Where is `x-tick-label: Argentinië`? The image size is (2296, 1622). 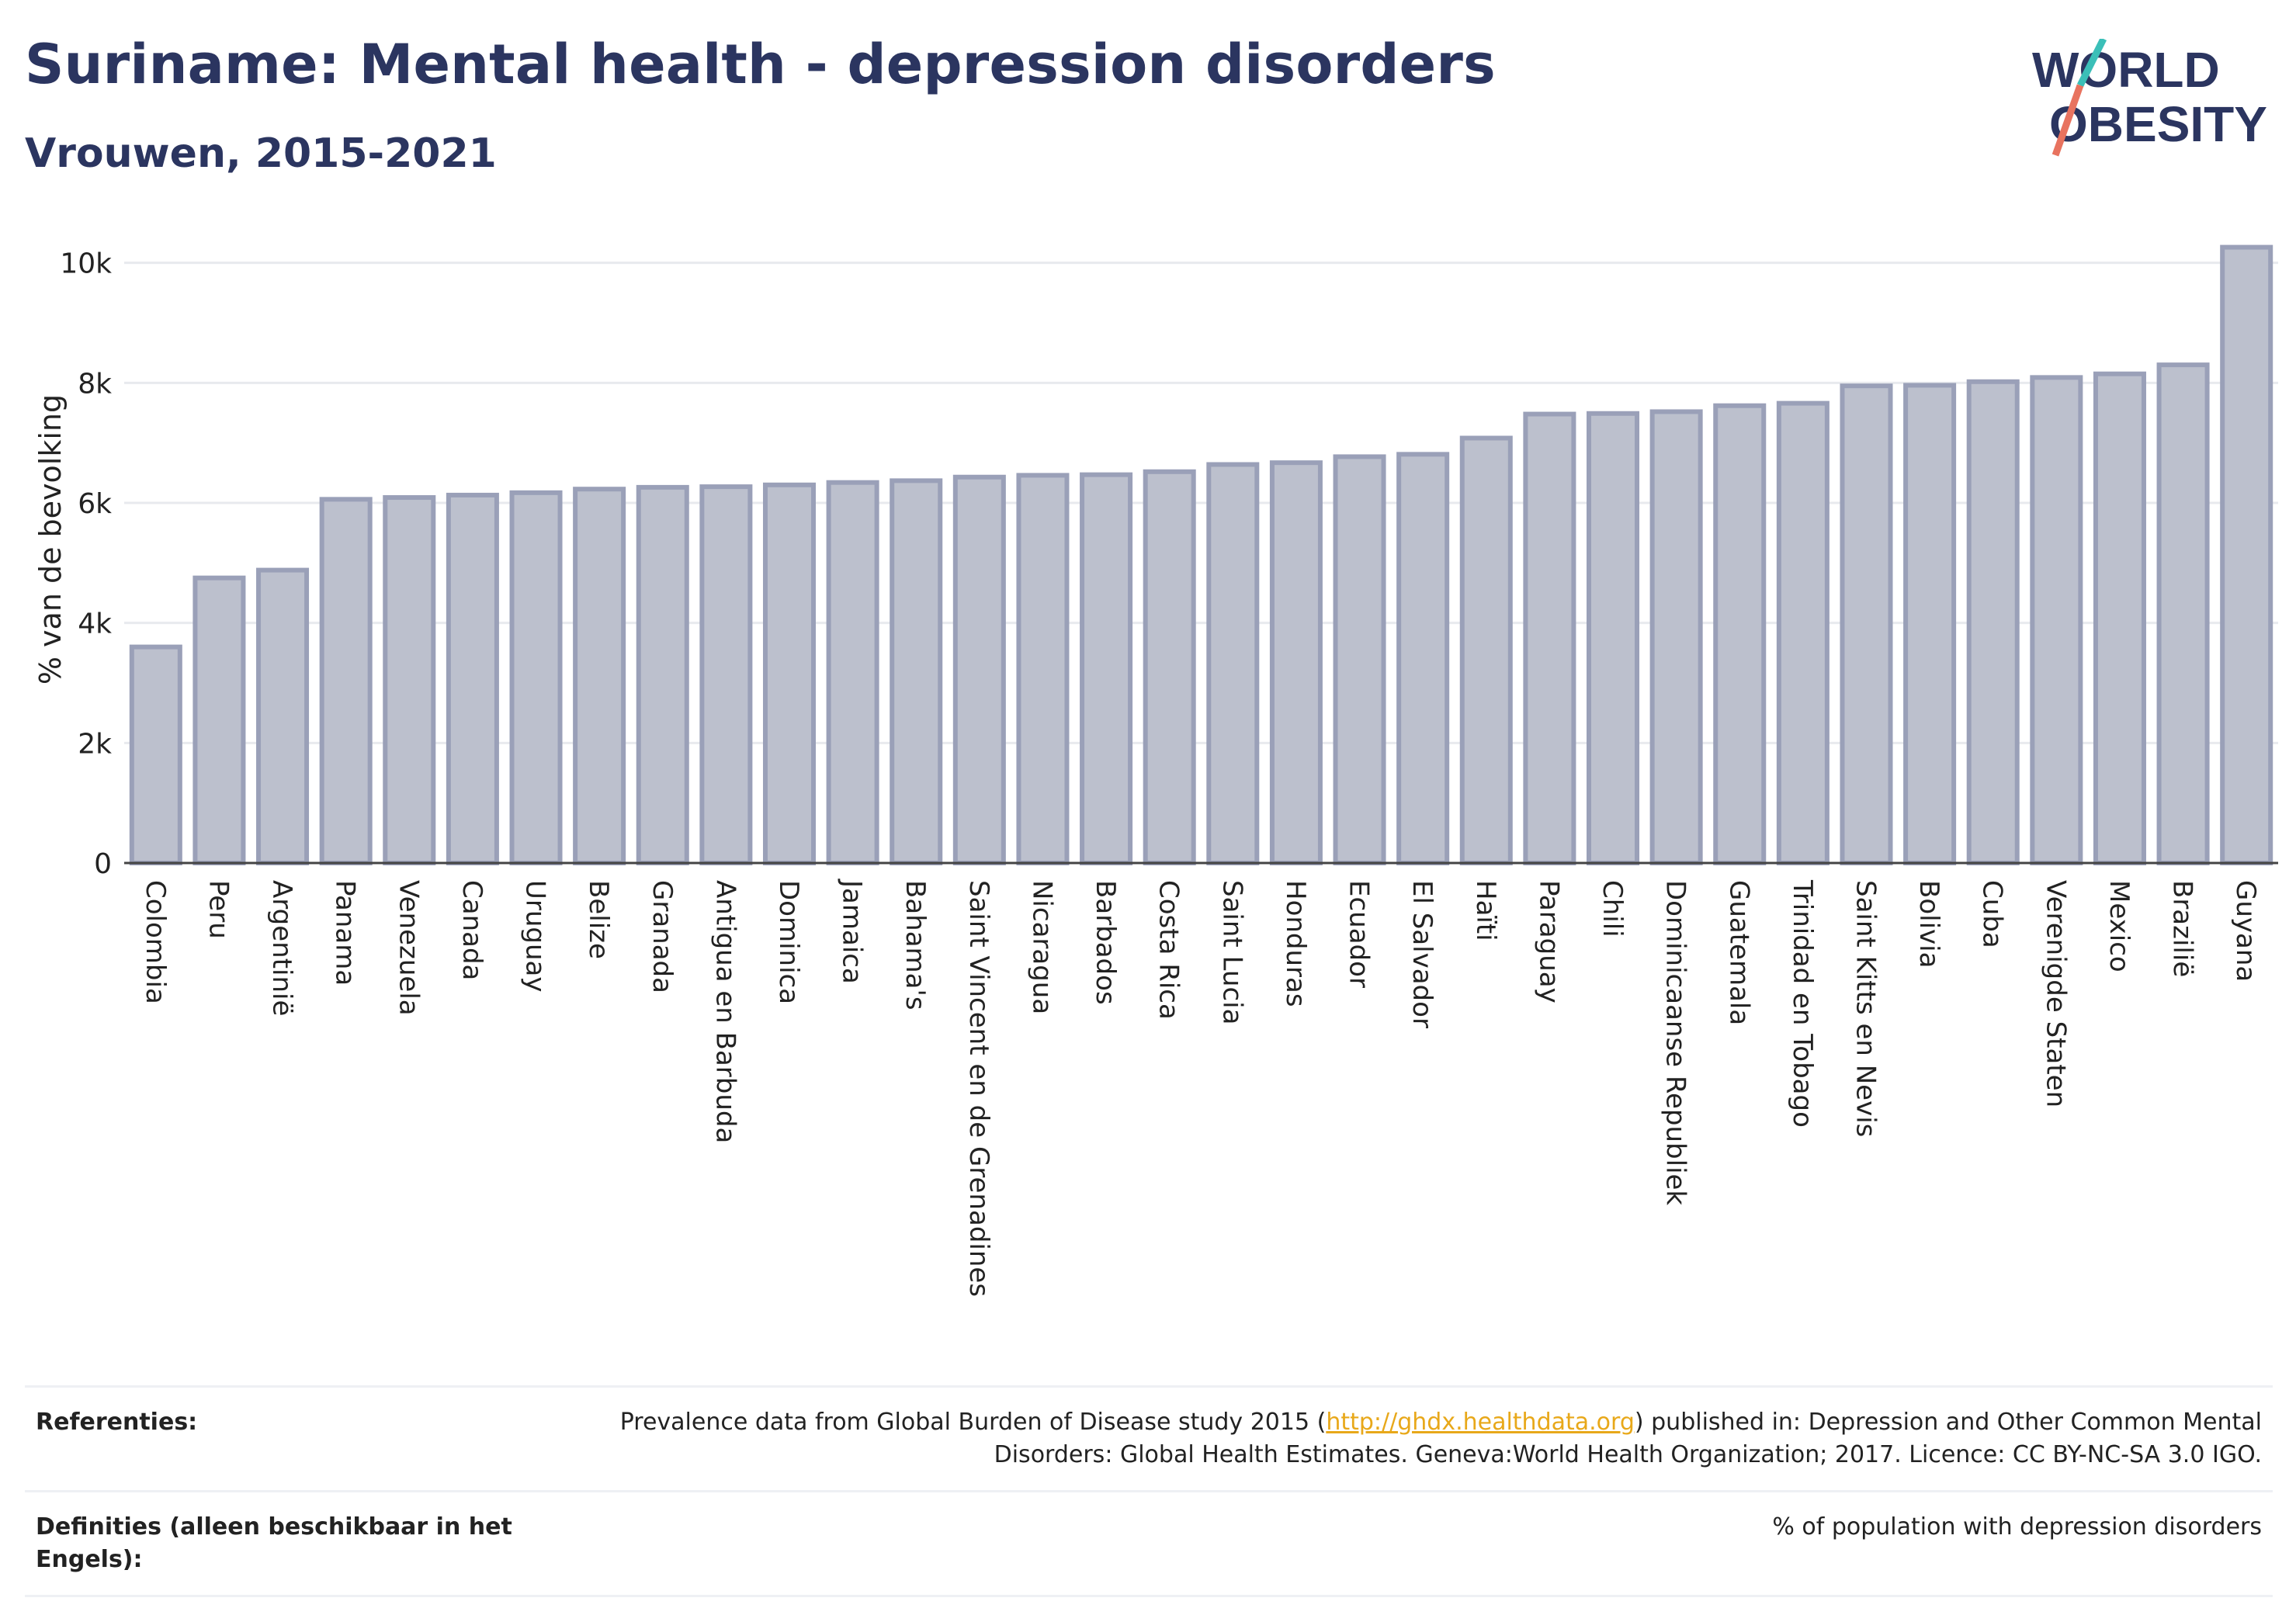 x-tick-label: Argentinië is located at coordinates (281, 948).